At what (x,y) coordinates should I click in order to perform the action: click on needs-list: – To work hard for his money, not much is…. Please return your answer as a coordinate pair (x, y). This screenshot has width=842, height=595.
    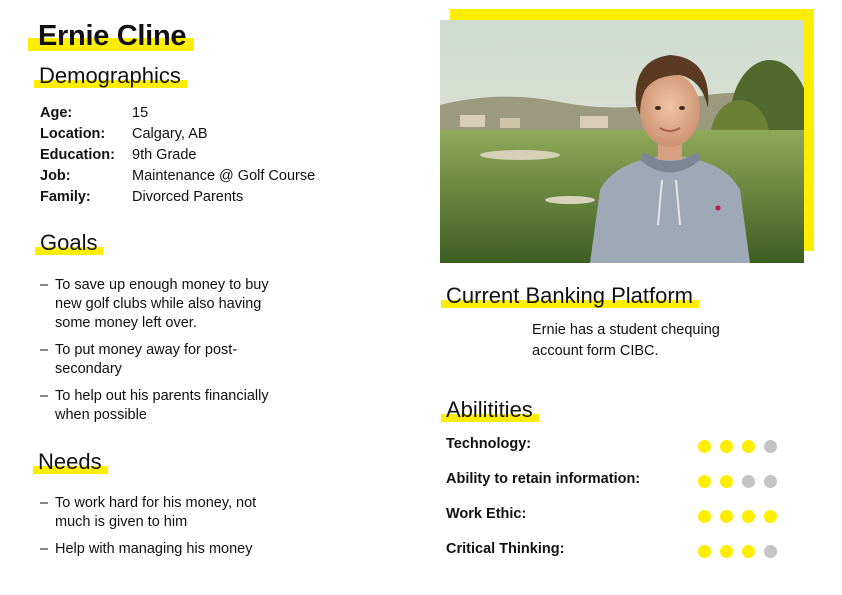
    Looking at the image, I should click on (165, 530).